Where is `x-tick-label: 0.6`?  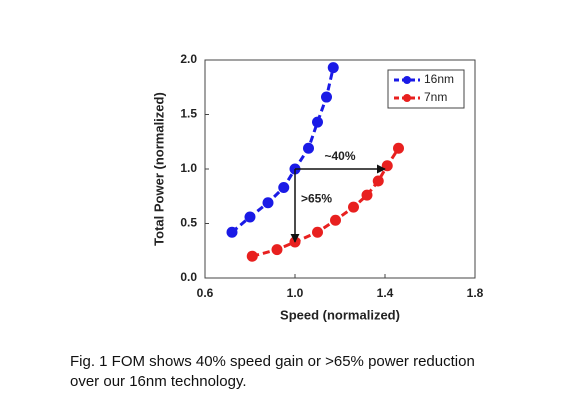
x-tick-label: 0.6 is located at coordinates (205, 293).